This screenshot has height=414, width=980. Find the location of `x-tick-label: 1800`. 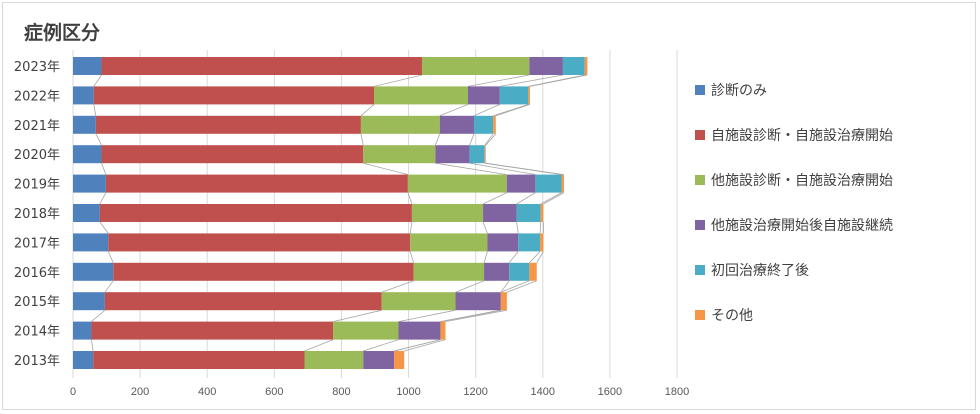

x-tick-label: 1800 is located at coordinates (677, 392).